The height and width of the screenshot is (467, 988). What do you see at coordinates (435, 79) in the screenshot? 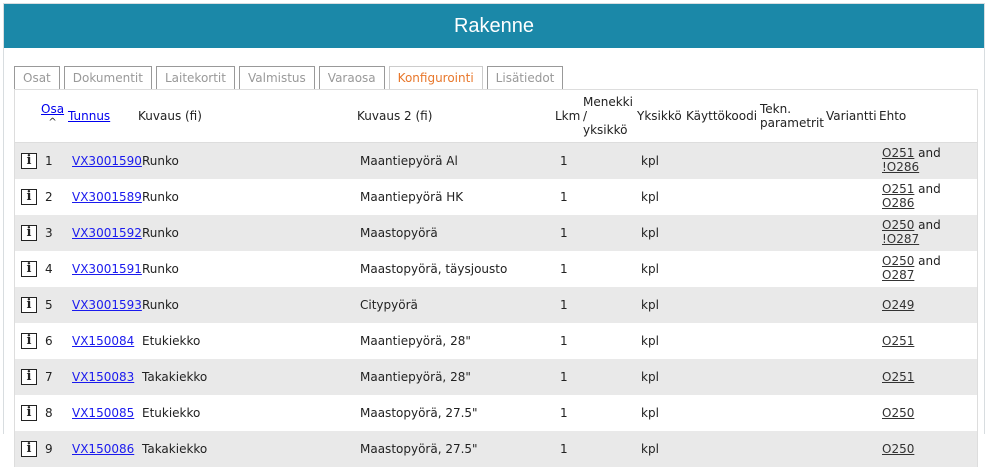
I see `tab-konfigurointi: Konfigurointi` at bounding box center [435, 79].